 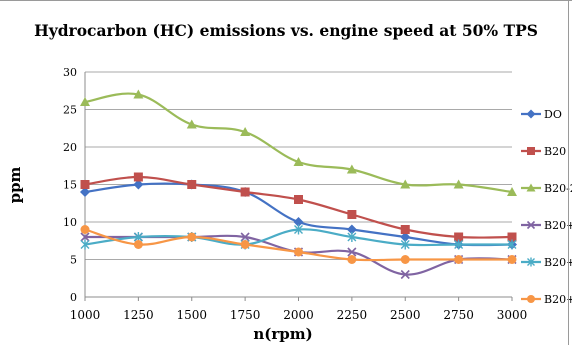 I want to click on legend-item: B20+3 Deg, so click(x=546, y=262).